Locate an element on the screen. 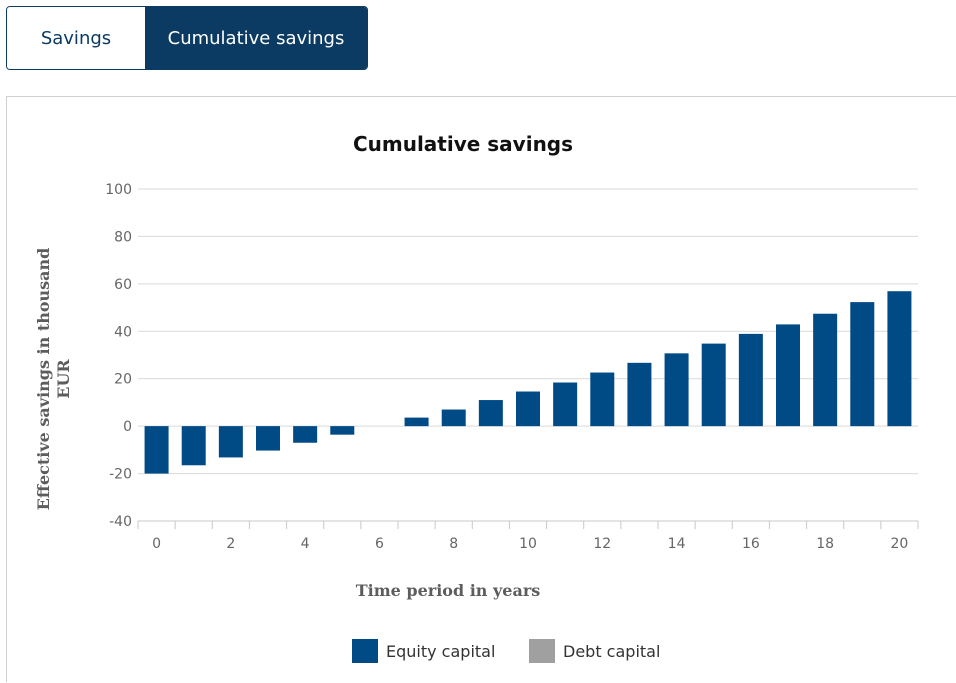 The image size is (956, 683). x-tick-label: 12 is located at coordinates (602, 544).